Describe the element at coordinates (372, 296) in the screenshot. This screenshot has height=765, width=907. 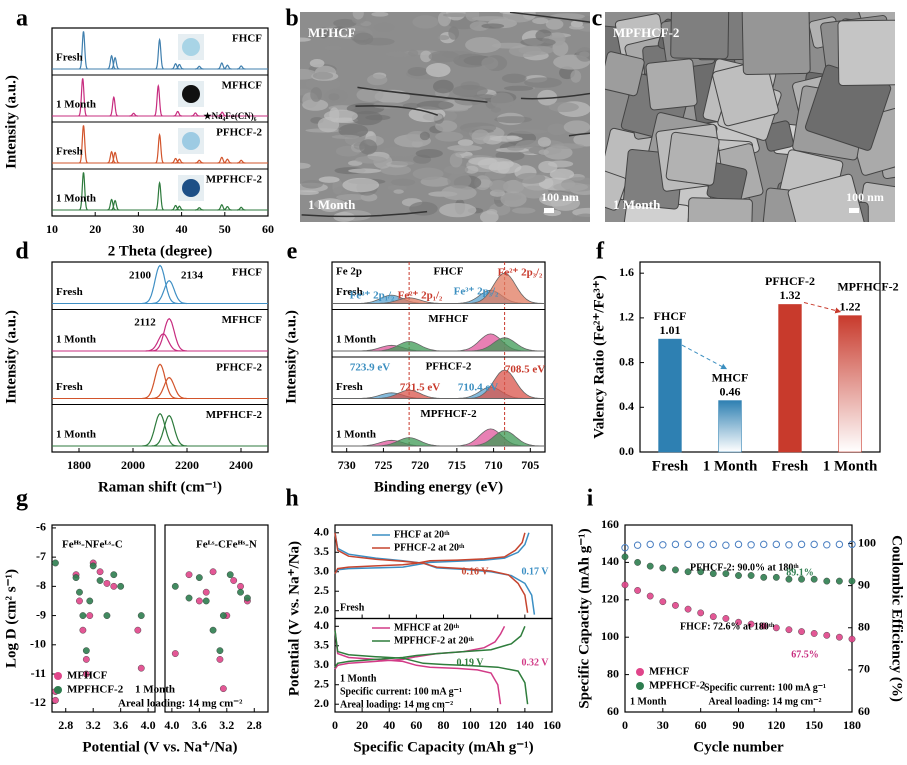
I see `annotation: Fe³⁺ 2p₁/₂` at that location.